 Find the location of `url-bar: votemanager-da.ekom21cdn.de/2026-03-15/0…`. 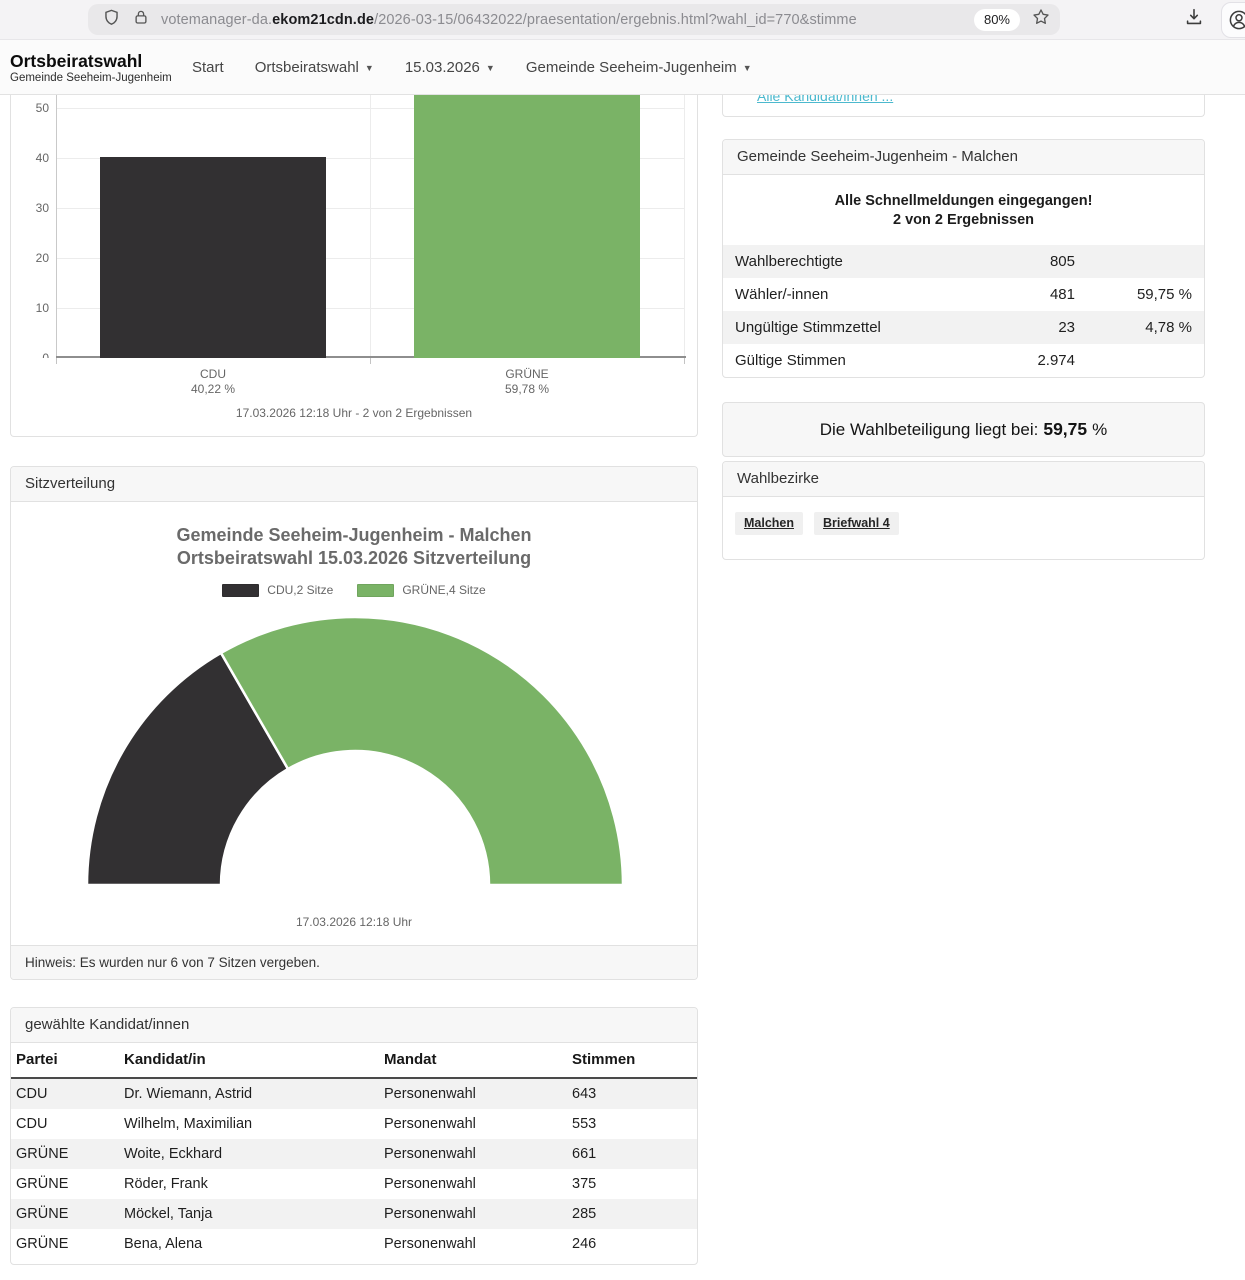

url-bar: votemanager-da.ekom21cdn.de/2026-03-15/0… is located at coordinates (574, 19).